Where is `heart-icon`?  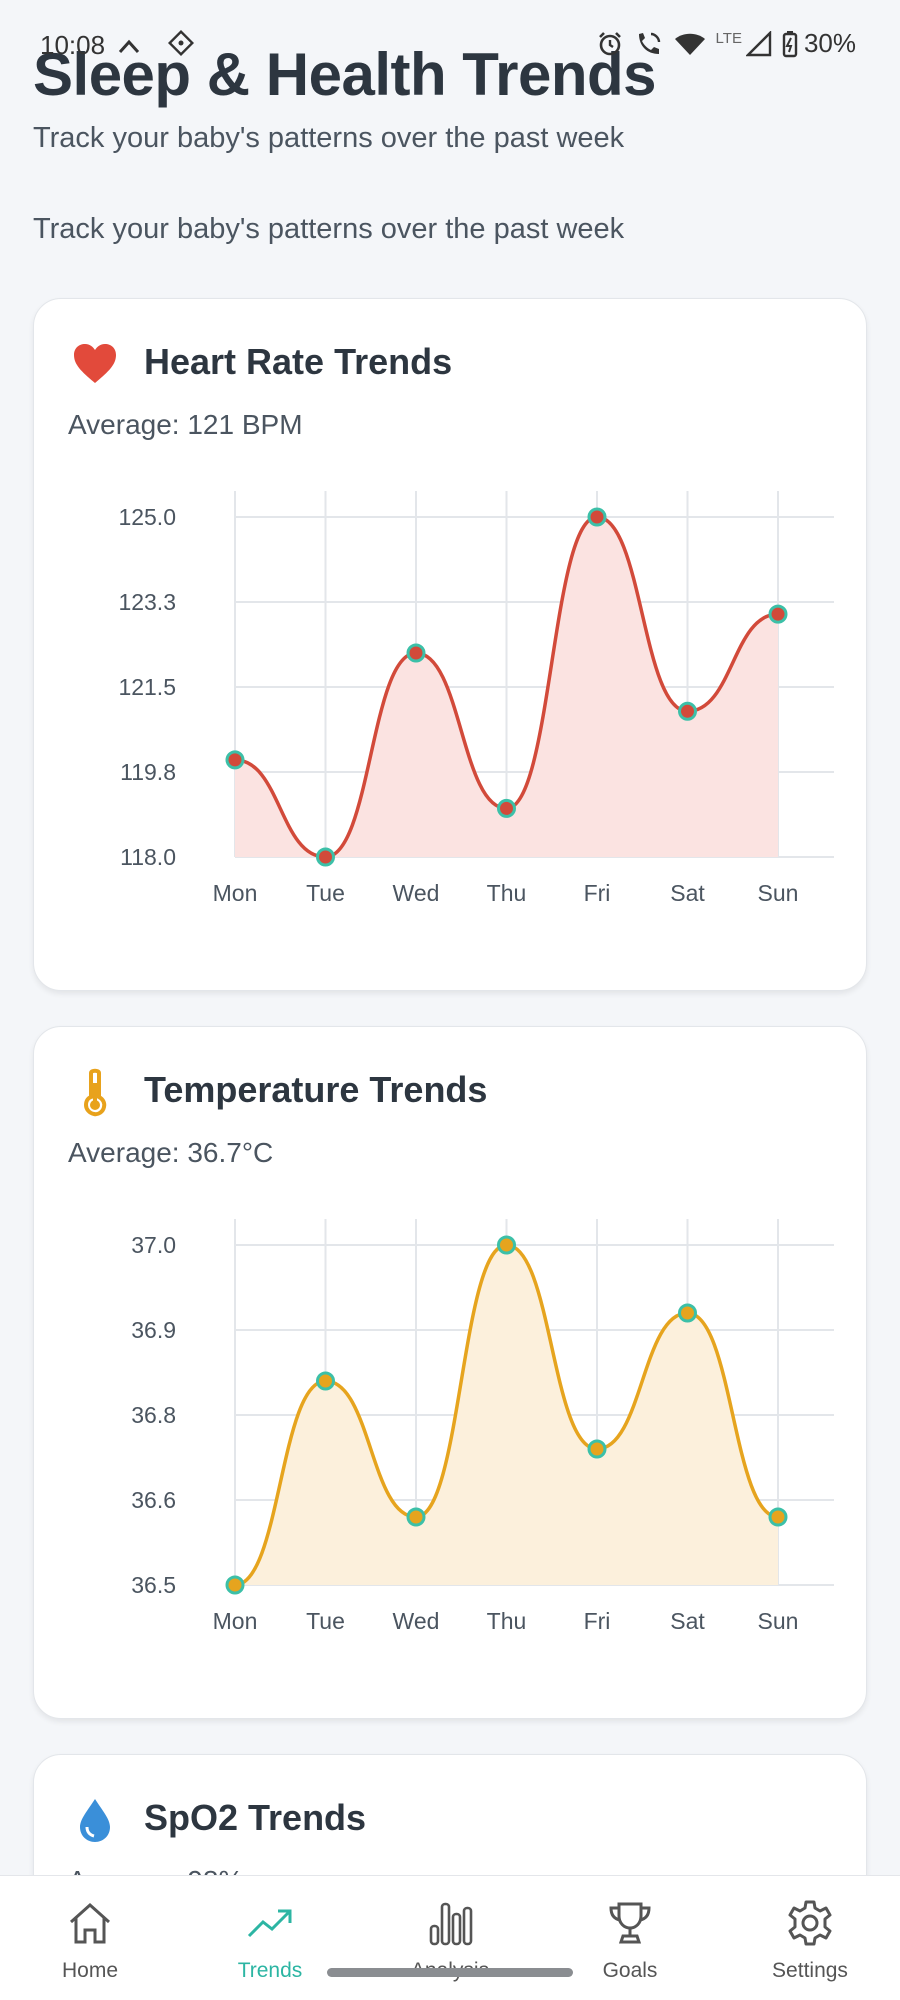
heart-icon is located at coordinates (95, 364).